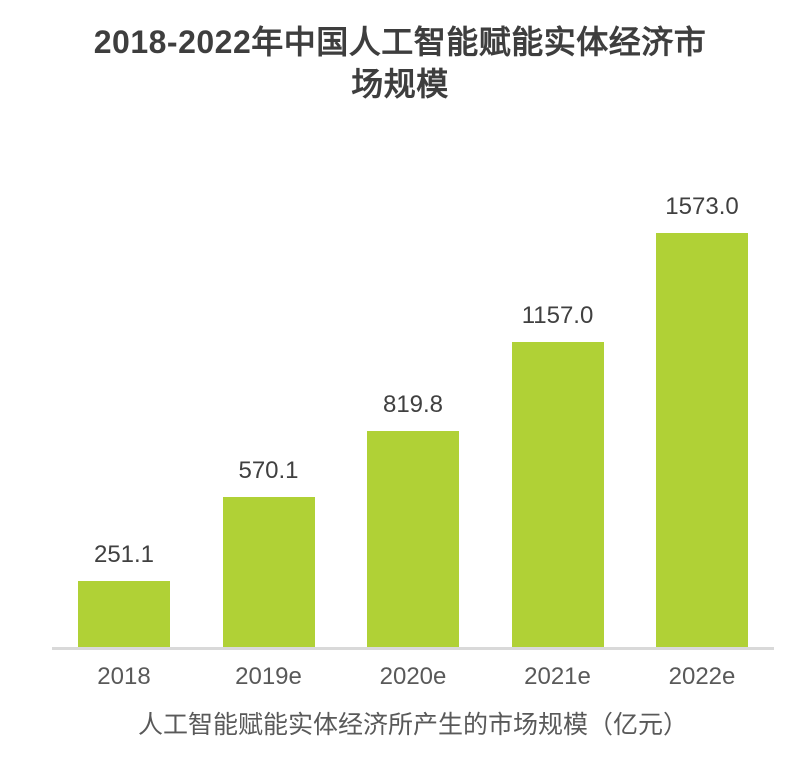 The width and height of the screenshot is (800, 763). What do you see at coordinates (557, 316) in the screenshot?
I see `bar-value-label: 1157.0` at bounding box center [557, 316].